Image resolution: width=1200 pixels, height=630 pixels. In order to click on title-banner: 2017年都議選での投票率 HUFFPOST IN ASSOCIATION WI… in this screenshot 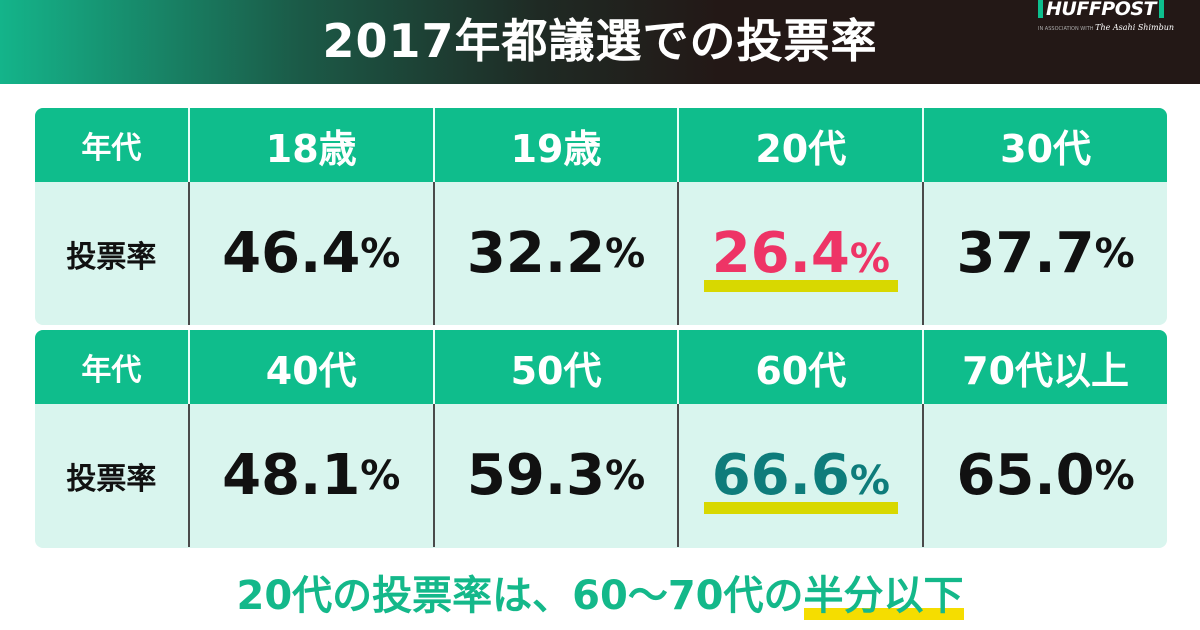, I will do `click(600, 42)`.